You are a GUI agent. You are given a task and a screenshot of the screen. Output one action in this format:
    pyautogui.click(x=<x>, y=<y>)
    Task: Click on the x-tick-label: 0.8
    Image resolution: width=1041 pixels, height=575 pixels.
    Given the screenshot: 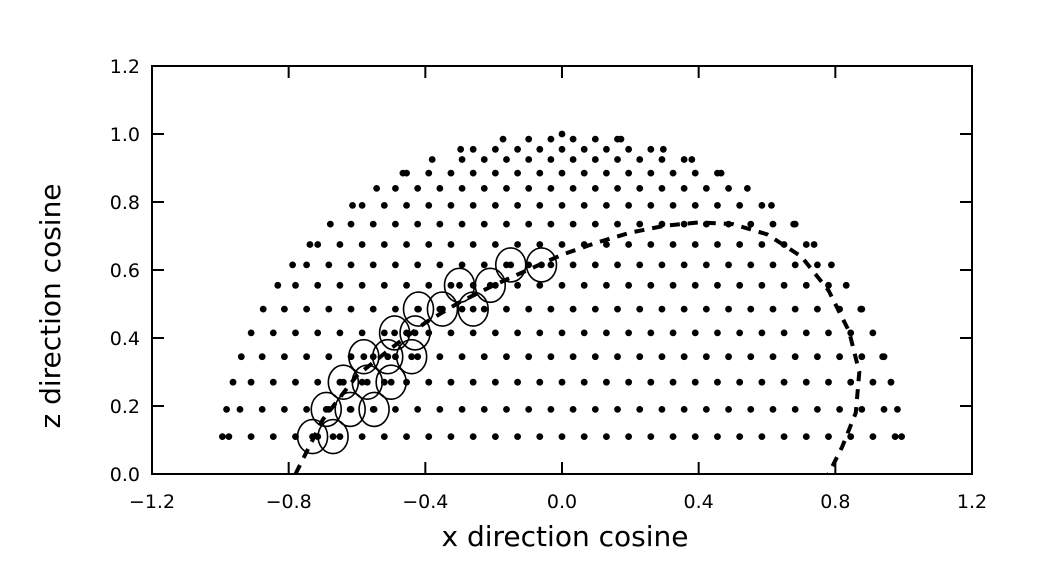 What is the action you would take?
    pyautogui.click(x=835, y=502)
    